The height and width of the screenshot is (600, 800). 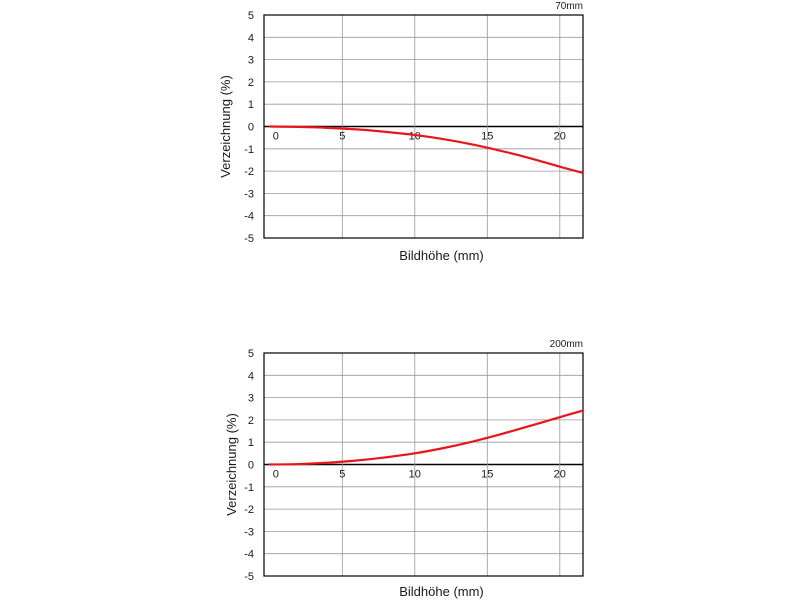 What do you see at coordinates (566, 344) in the screenshot?
I see `focal-length-label: 200mm` at bounding box center [566, 344].